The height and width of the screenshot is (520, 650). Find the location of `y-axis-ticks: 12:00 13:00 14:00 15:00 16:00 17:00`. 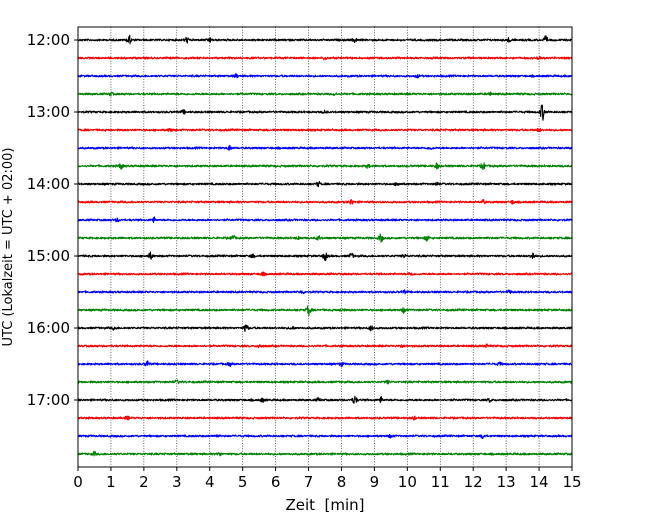

y-axis-ticks: 12:00 13:00 14:00 15:00 16:00 17:00 is located at coordinates (52, 220).